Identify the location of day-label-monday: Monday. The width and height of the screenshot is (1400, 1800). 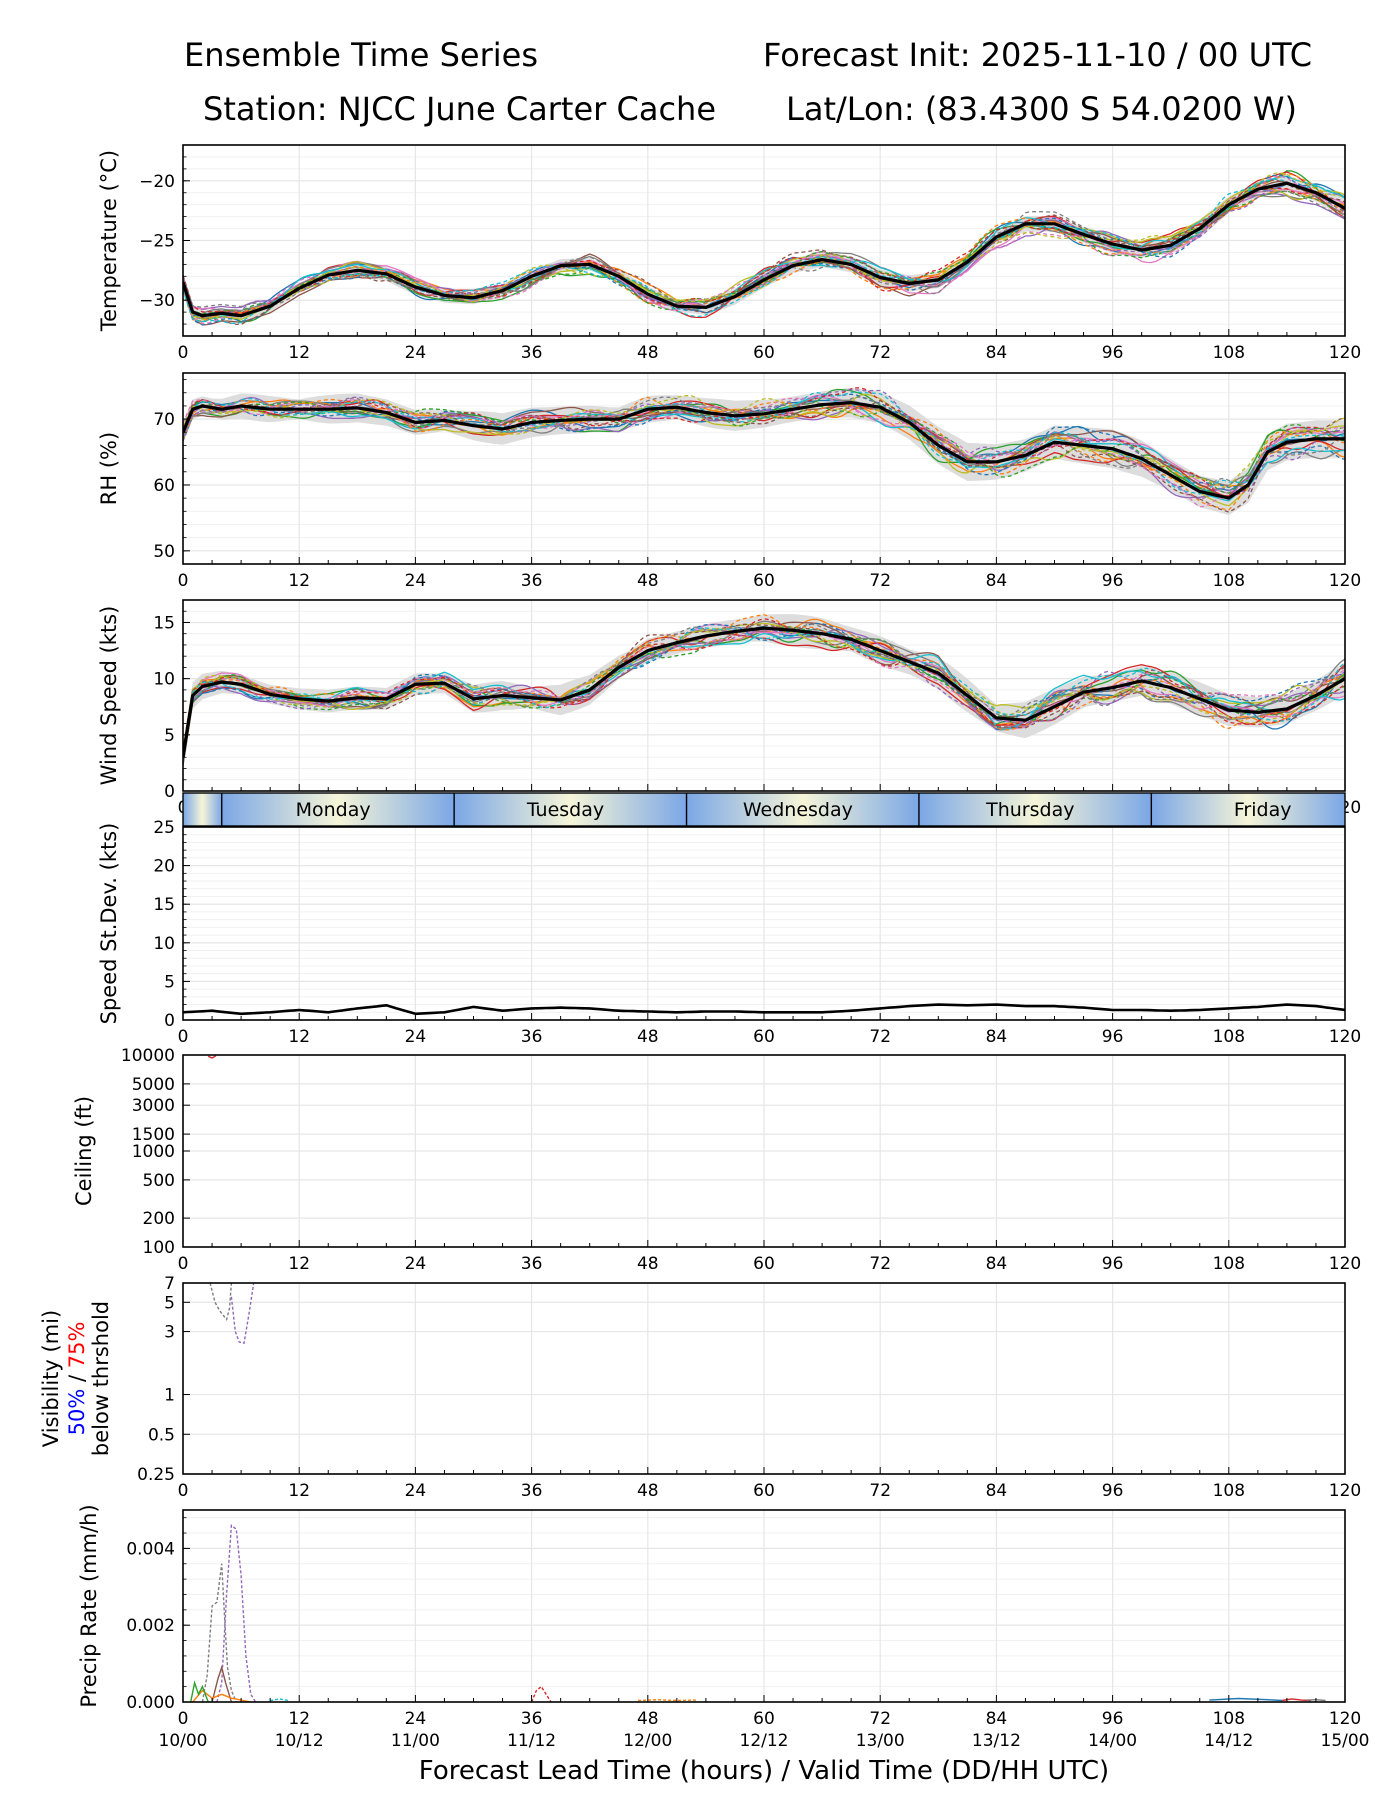
(333, 810).